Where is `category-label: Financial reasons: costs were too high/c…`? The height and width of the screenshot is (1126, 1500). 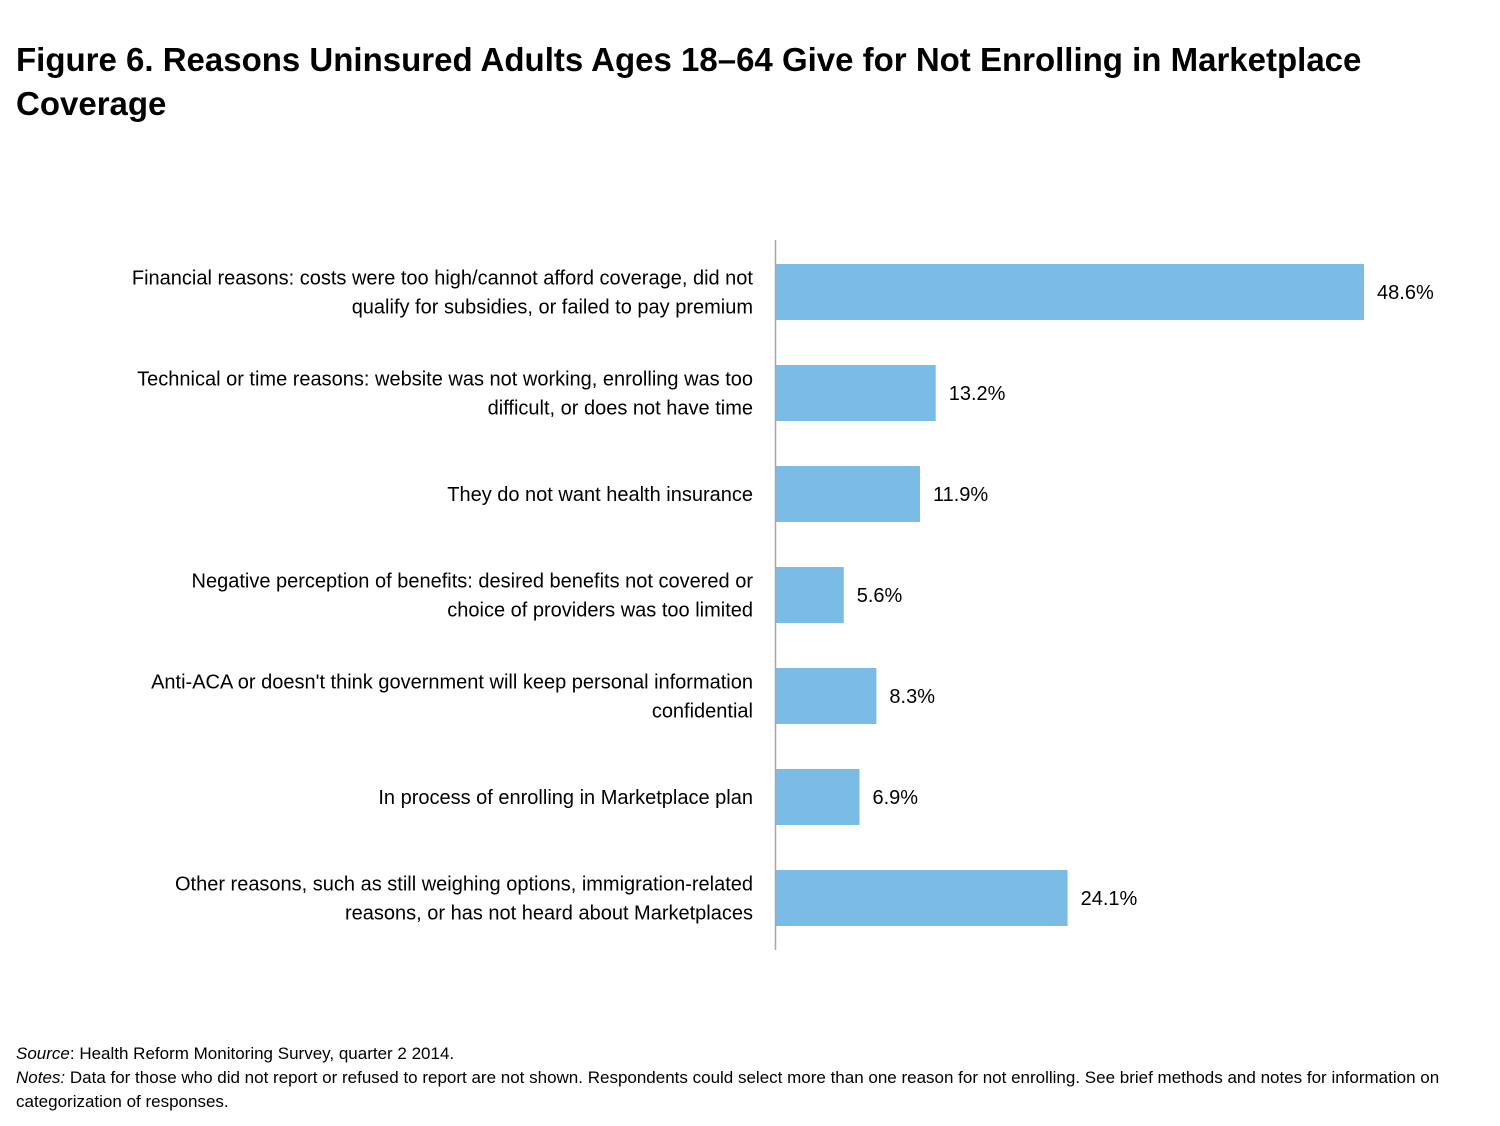 category-label: Financial reasons: costs were too high/c… is located at coordinates (443, 293).